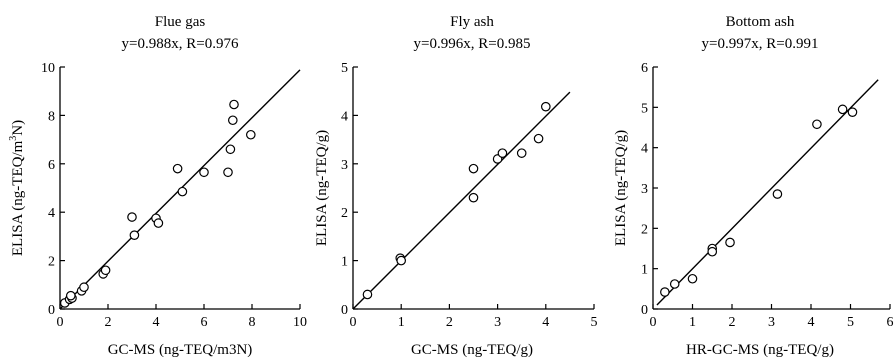 Image resolution: width=896 pixels, height=360 pixels. What do you see at coordinates (180, 350) in the screenshot?
I see `x-axis-label: GC-MS (ng-TEQ/m3N)` at bounding box center [180, 350].